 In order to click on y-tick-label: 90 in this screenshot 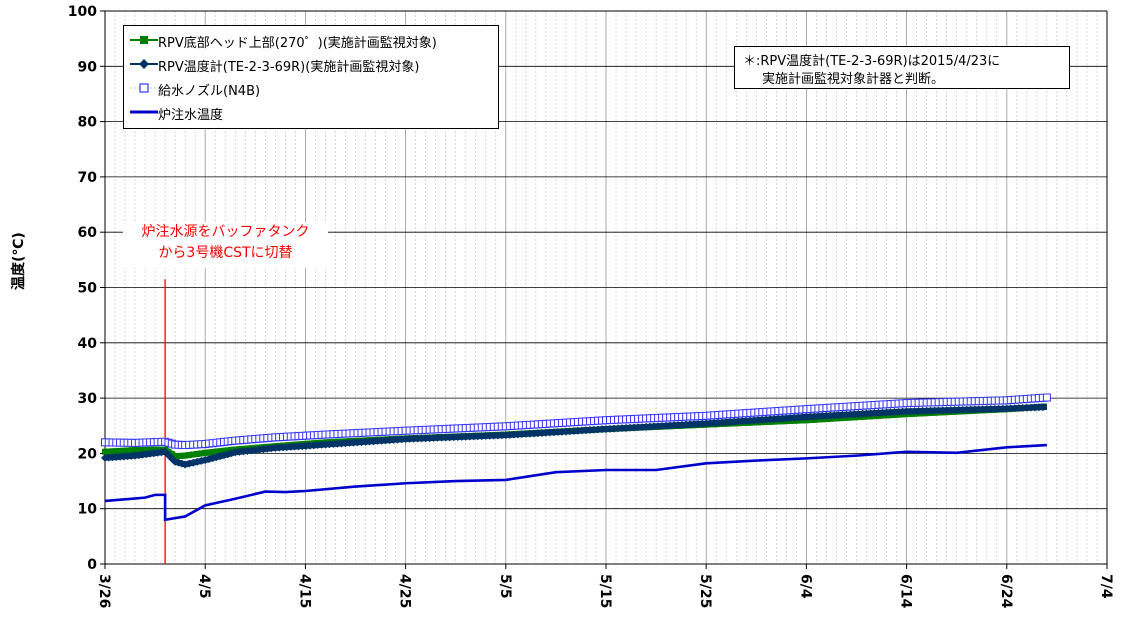, I will do `click(88, 67)`.